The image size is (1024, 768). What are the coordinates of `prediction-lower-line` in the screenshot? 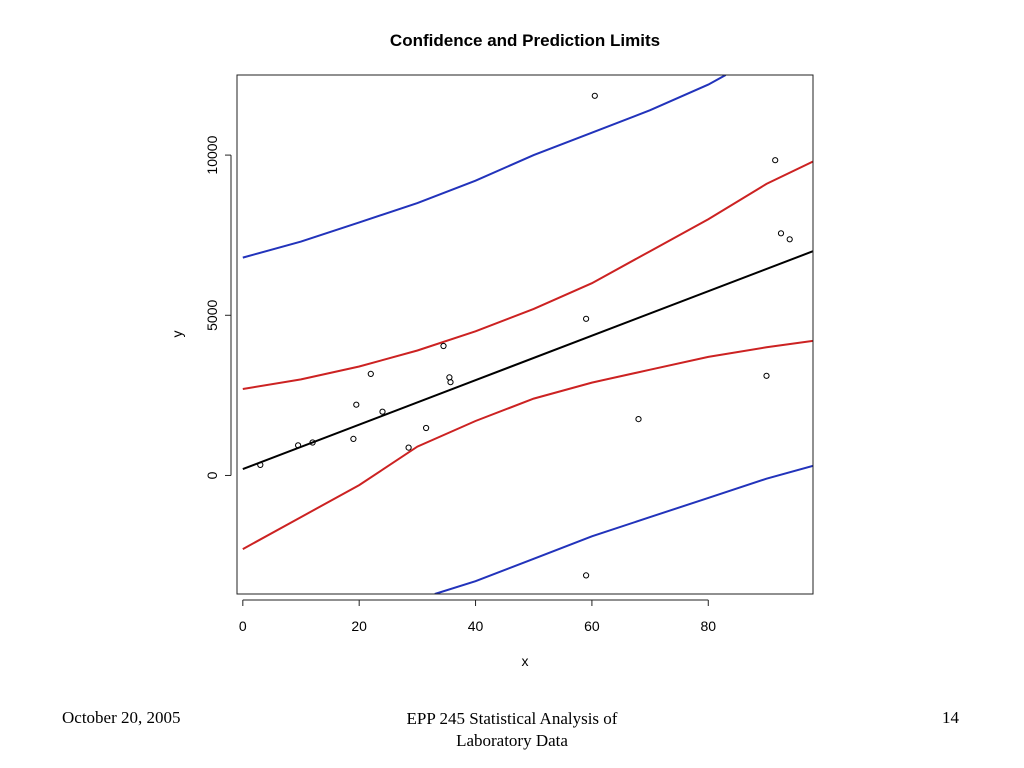 It's located at (623, 529).